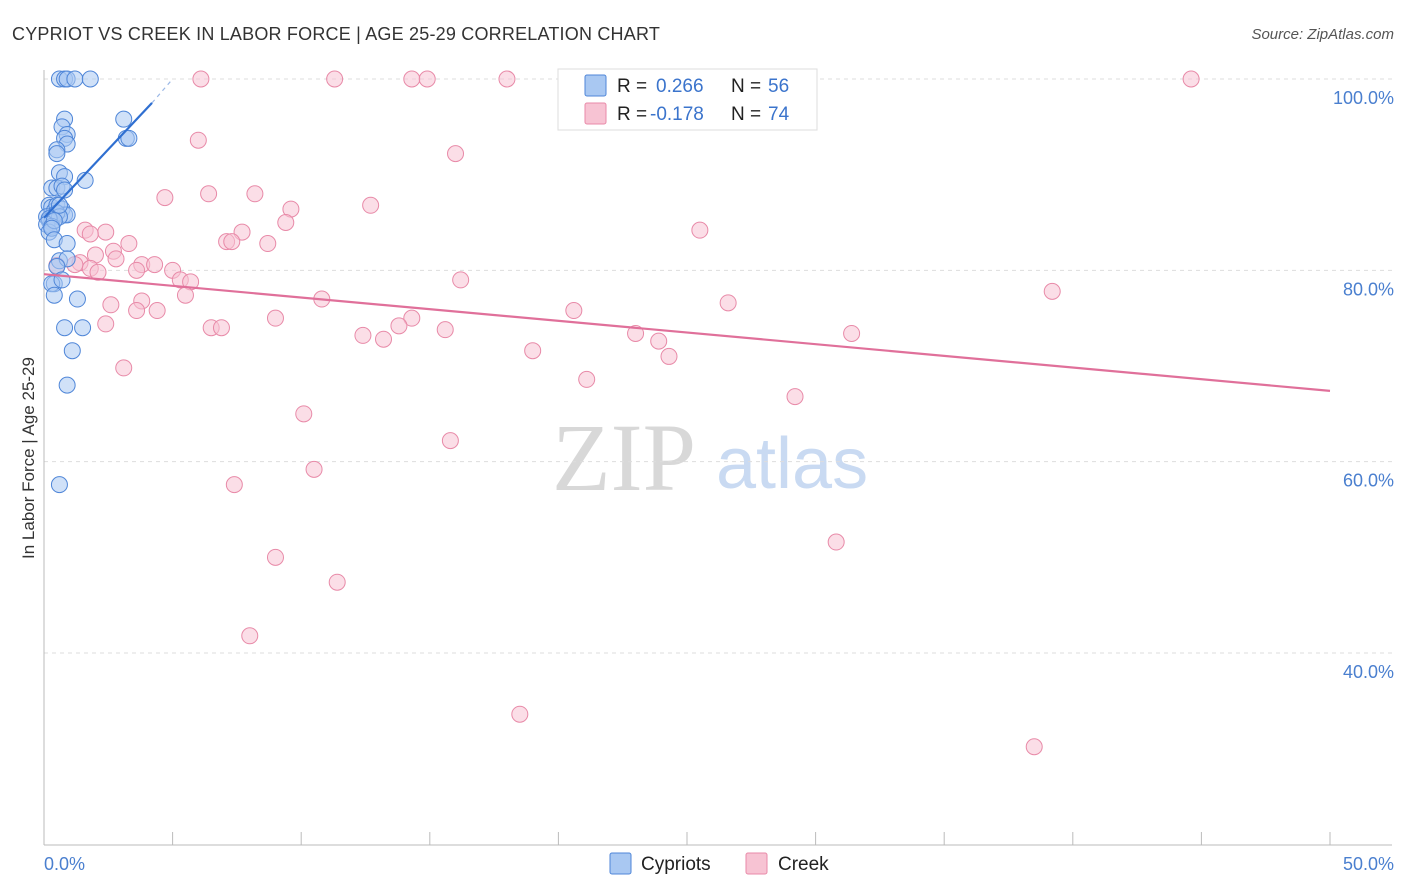  I want to click on bottom-legend-swatch-cypriots, so click(620, 863).